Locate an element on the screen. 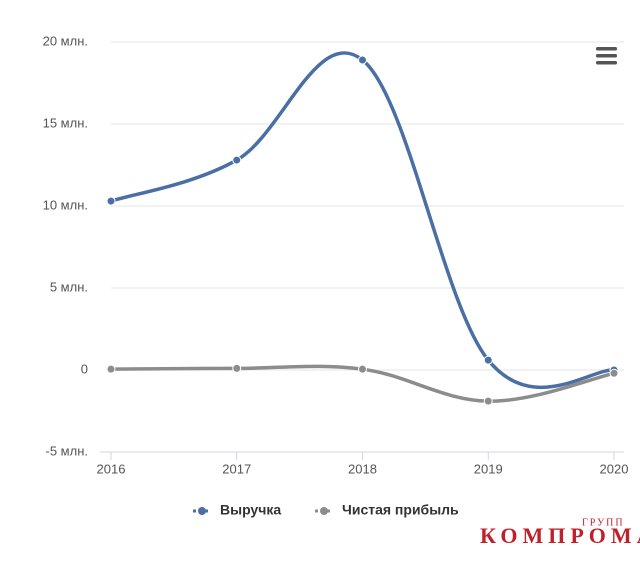 This screenshot has width=640, height=565. y-tick-label: 20 млн. is located at coordinates (65, 40).